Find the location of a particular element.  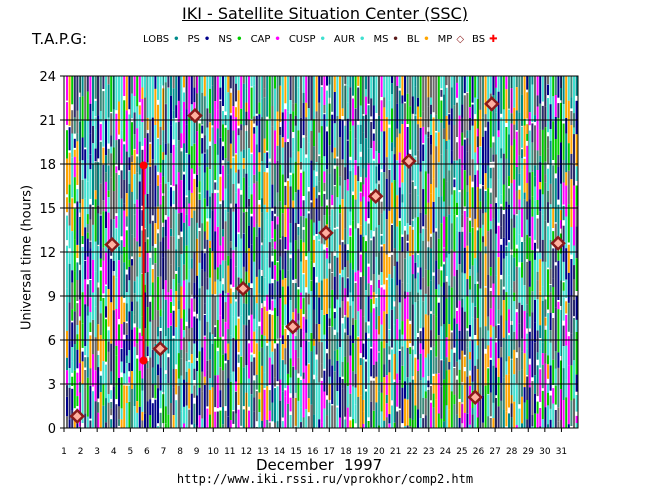

x-tick-label: 23 is located at coordinates (428, 452).